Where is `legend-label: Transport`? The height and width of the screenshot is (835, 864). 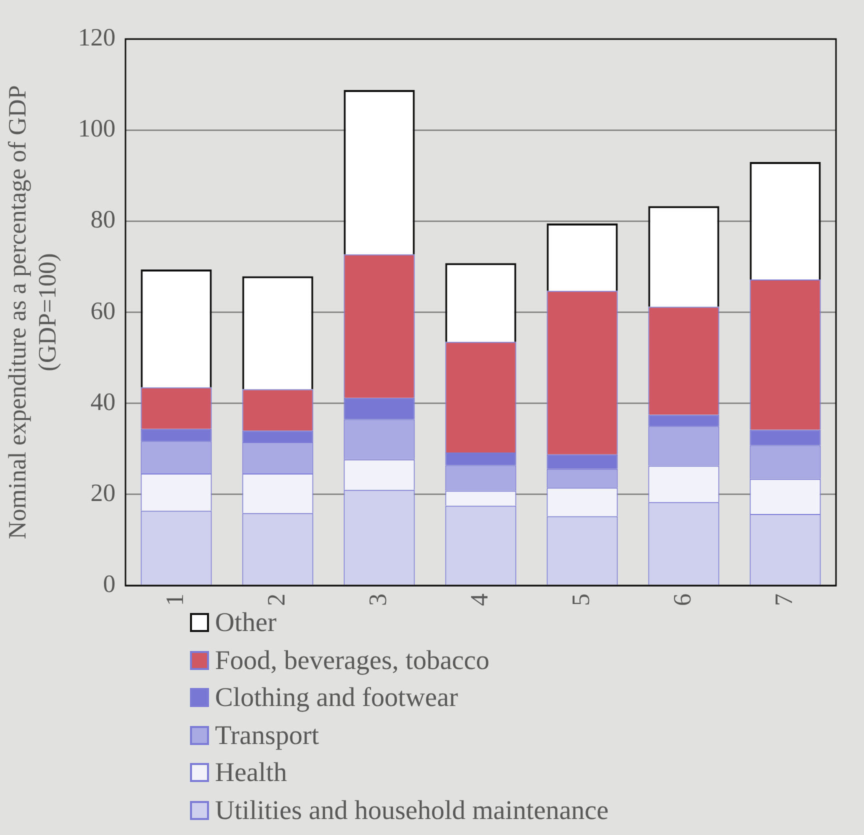
legend-label: Transport is located at coordinates (267, 735).